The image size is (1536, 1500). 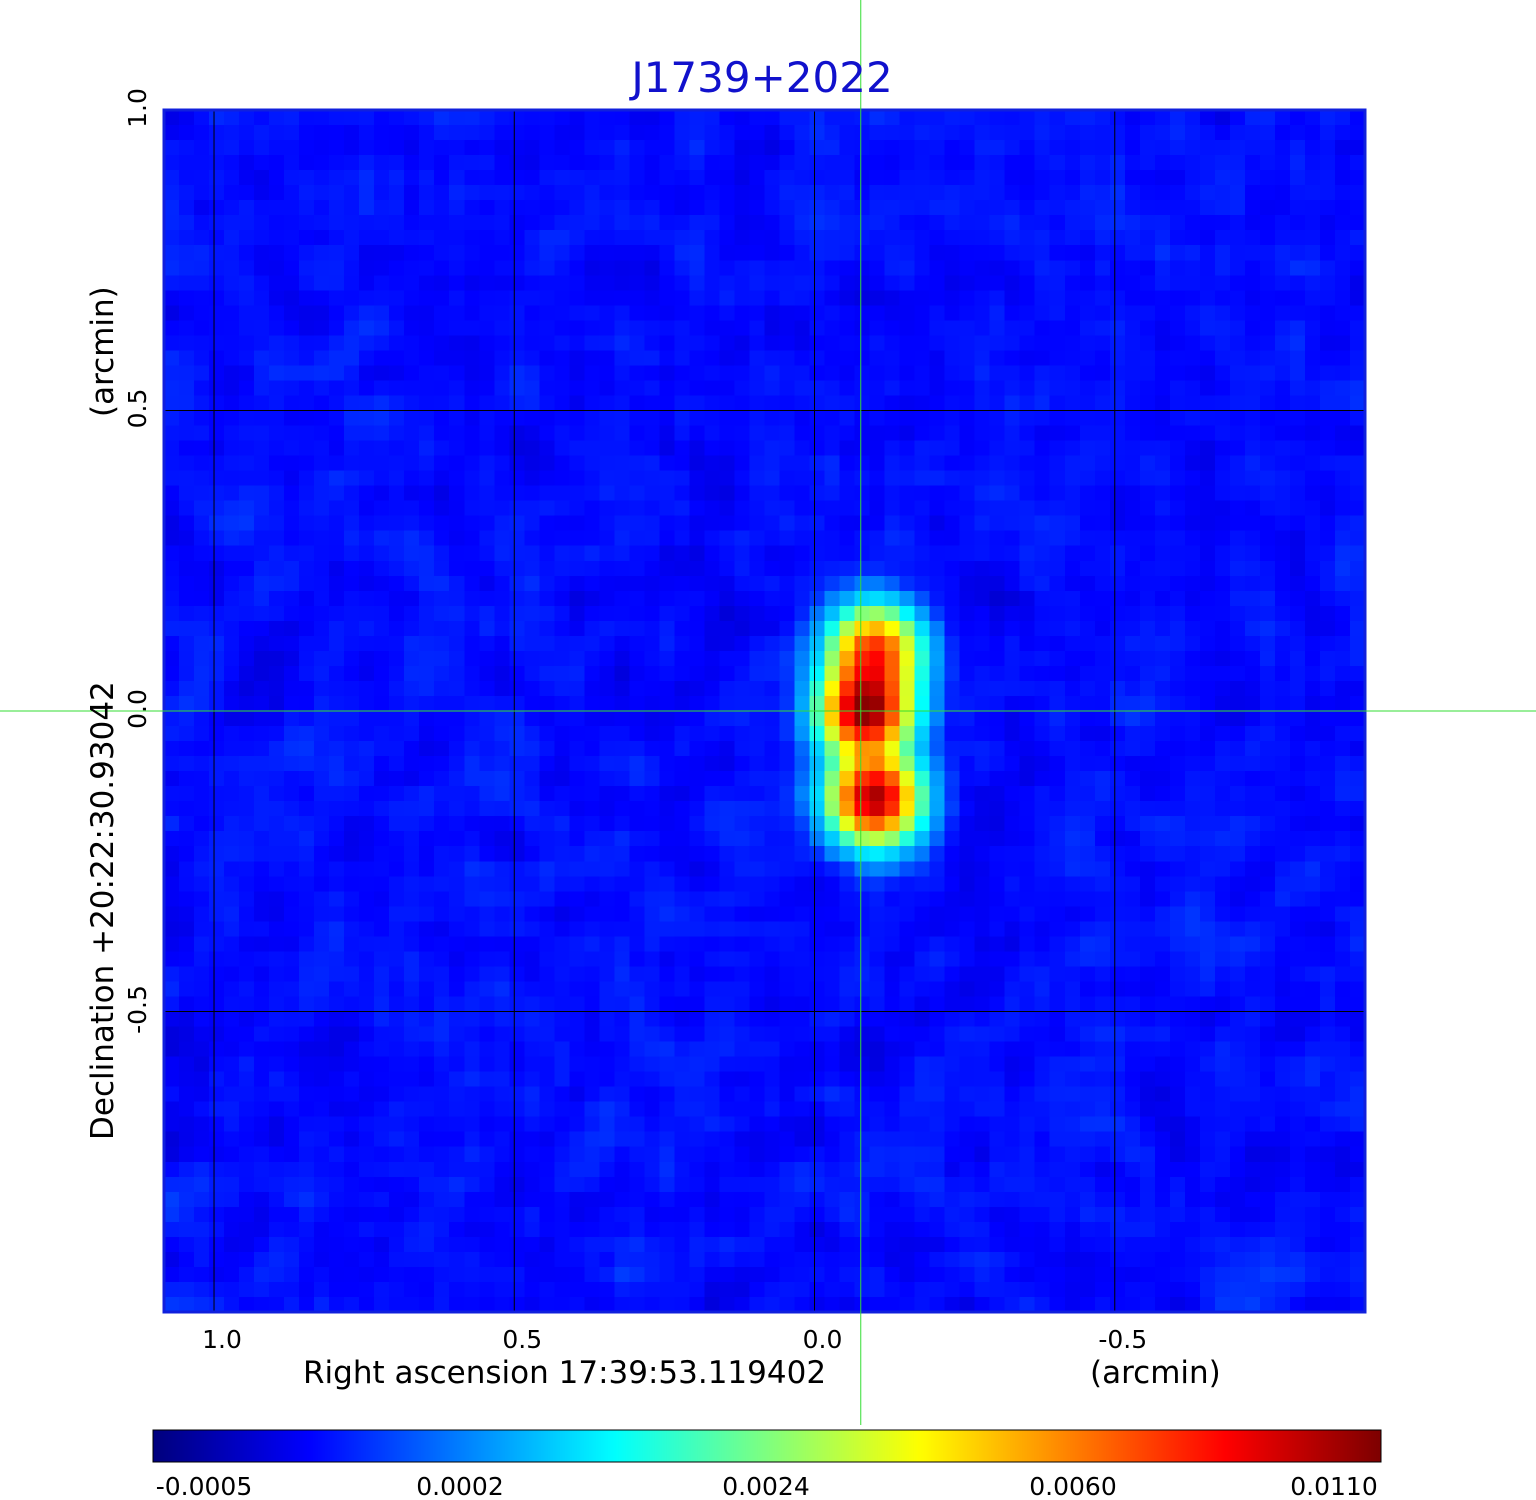 What do you see at coordinates (564, 1373) in the screenshot?
I see `x-axis-label: Right ascension 17:39:53.119402` at bounding box center [564, 1373].